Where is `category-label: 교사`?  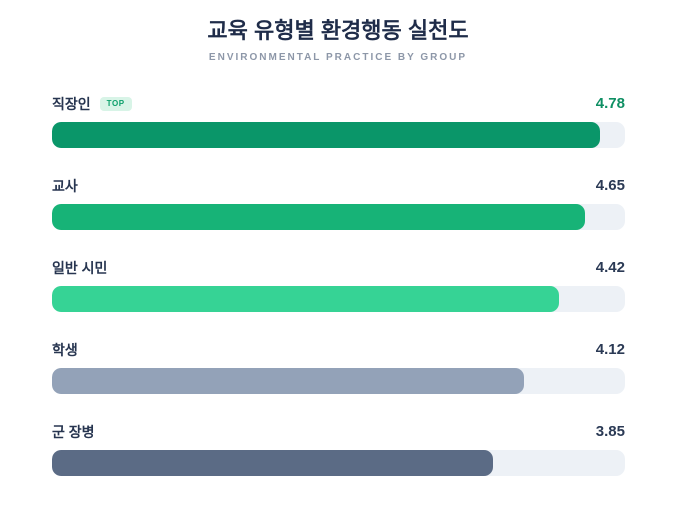
category-label: 교사 is located at coordinates (65, 185).